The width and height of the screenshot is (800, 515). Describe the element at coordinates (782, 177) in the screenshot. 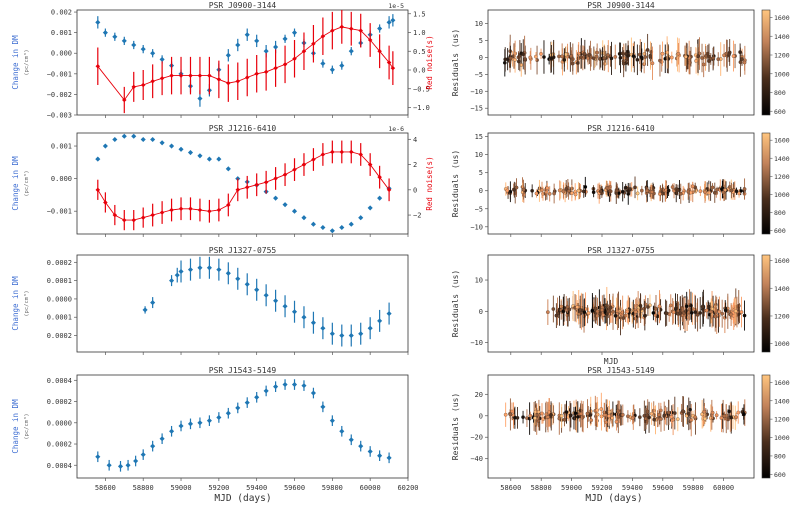

I see `colorbar-tick-label: 1200` at that location.